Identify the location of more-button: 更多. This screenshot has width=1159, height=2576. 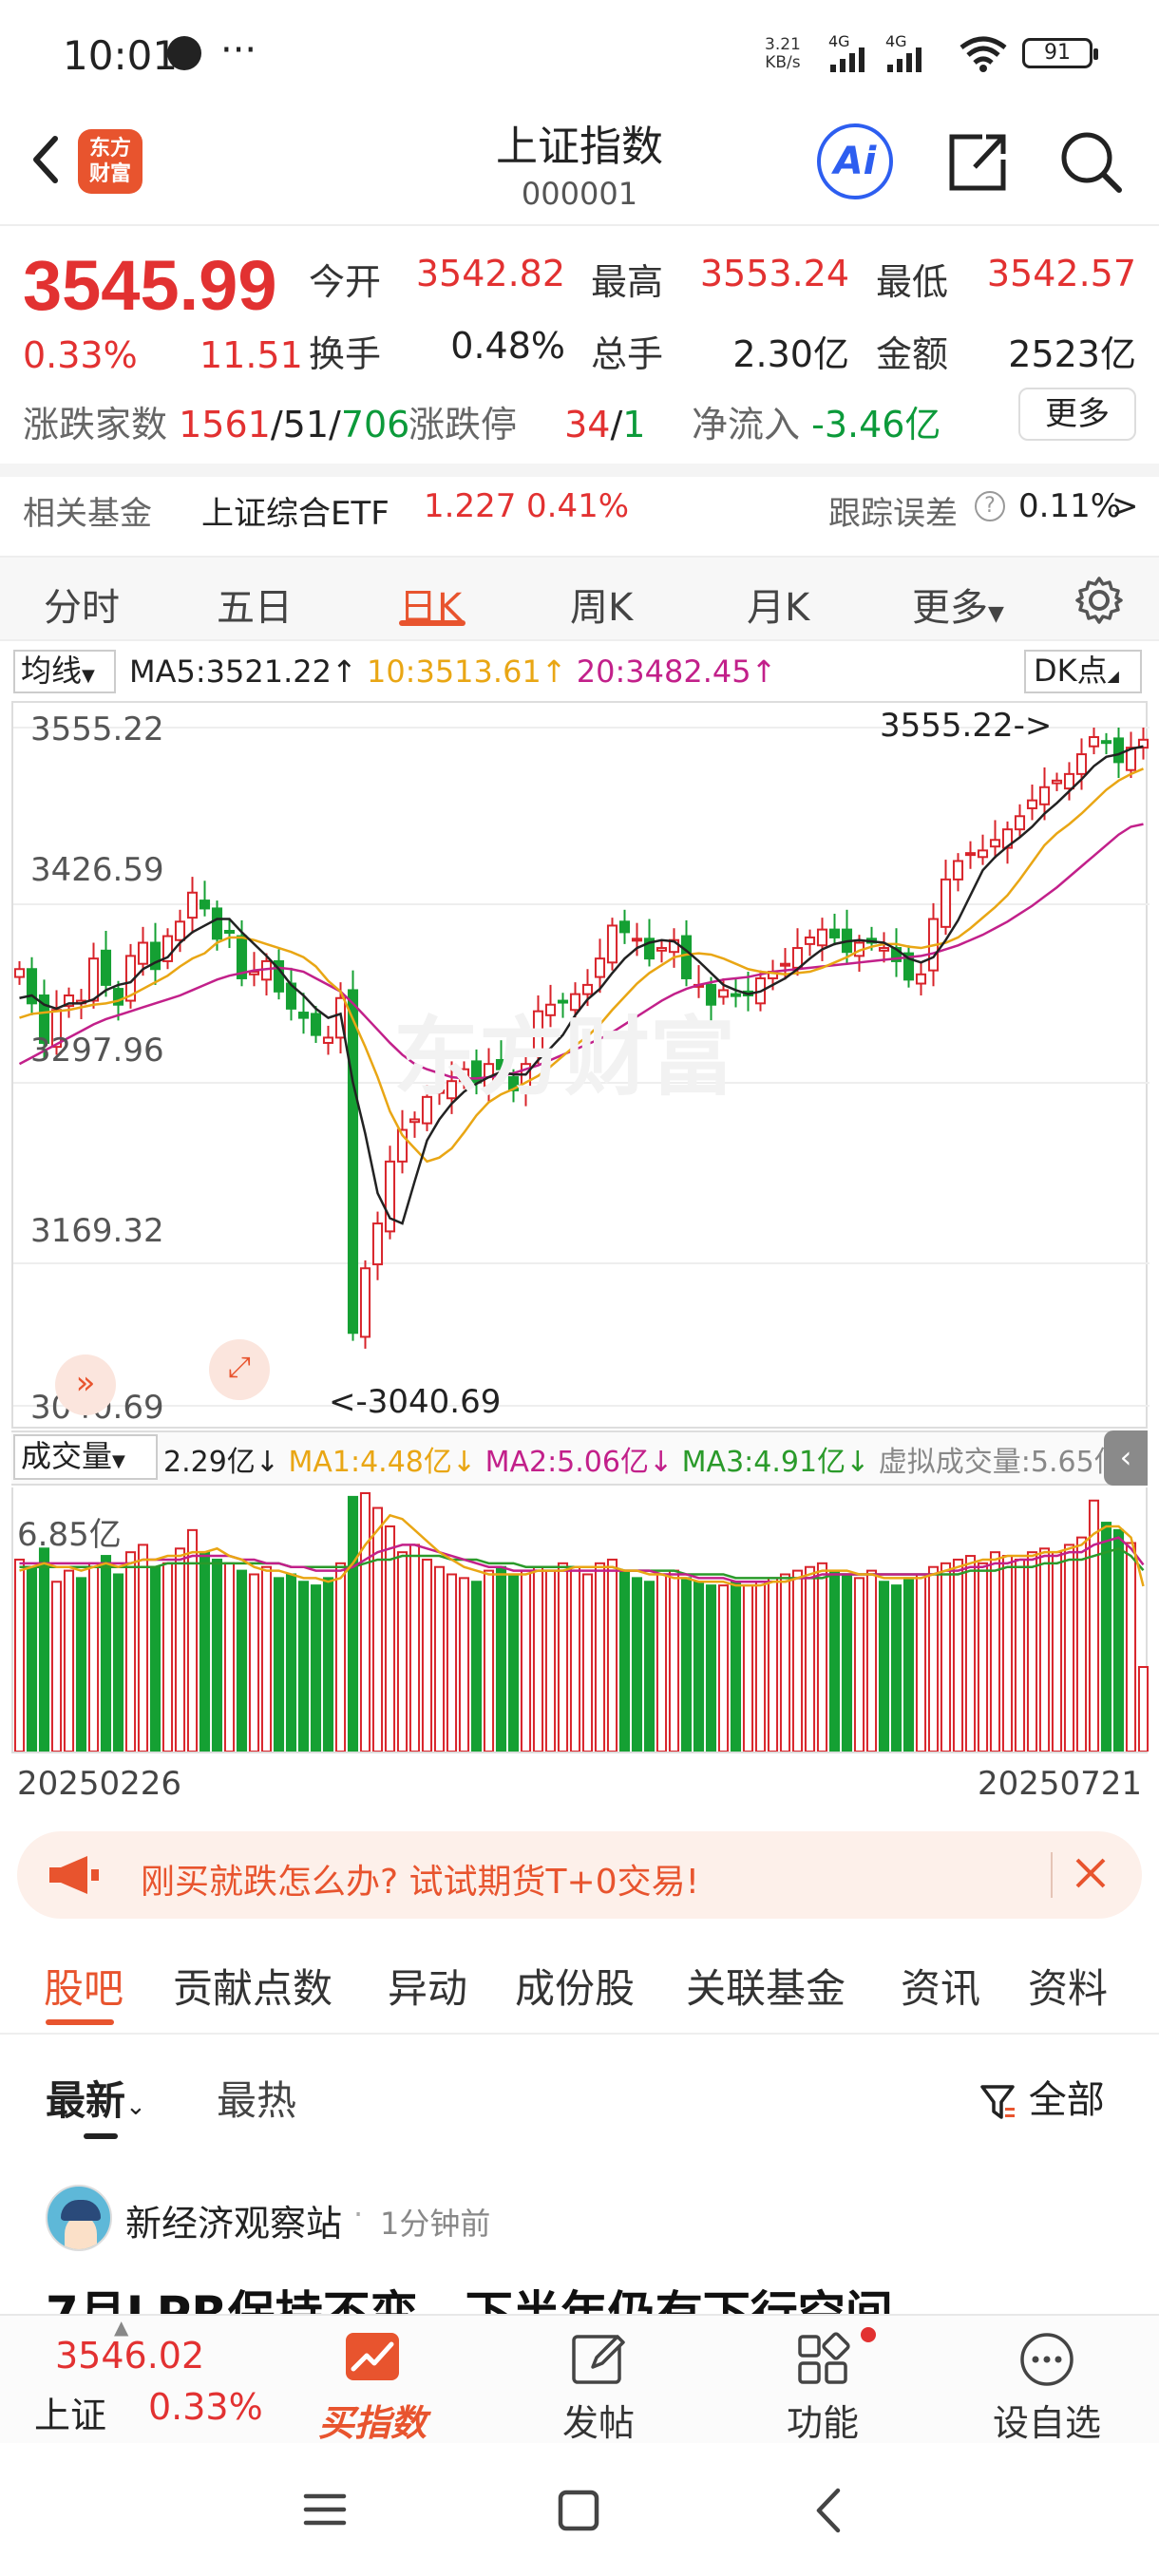
(1077, 414).